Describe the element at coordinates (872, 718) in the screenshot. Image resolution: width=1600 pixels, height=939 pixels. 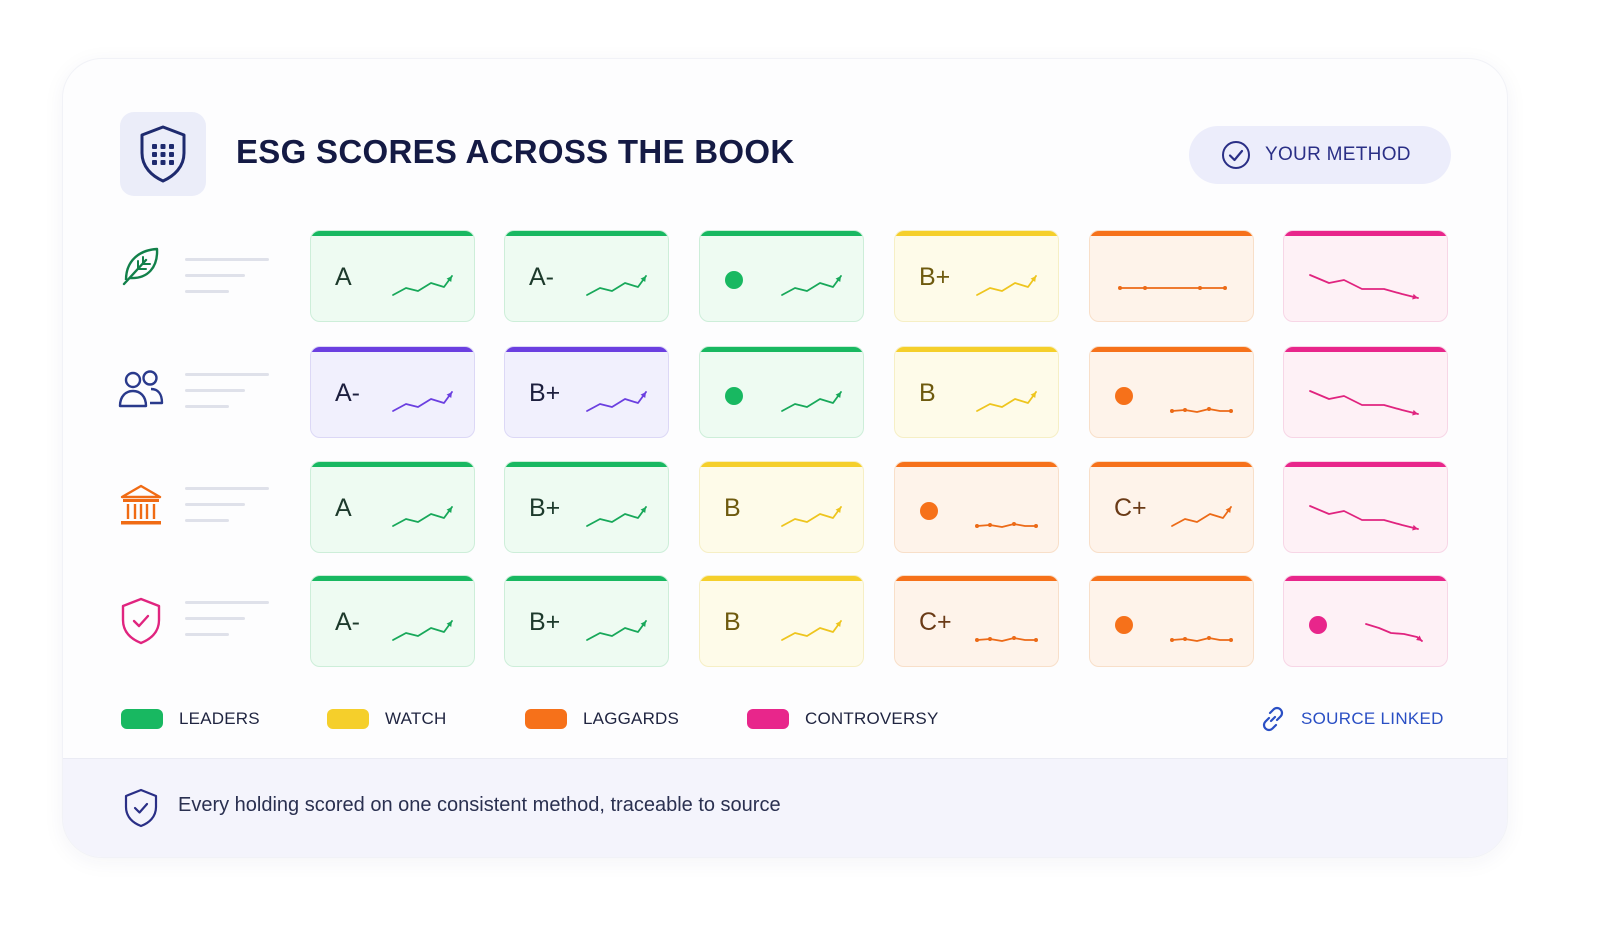
I see `legend-controversy-label: CONTROVERSY` at that location.